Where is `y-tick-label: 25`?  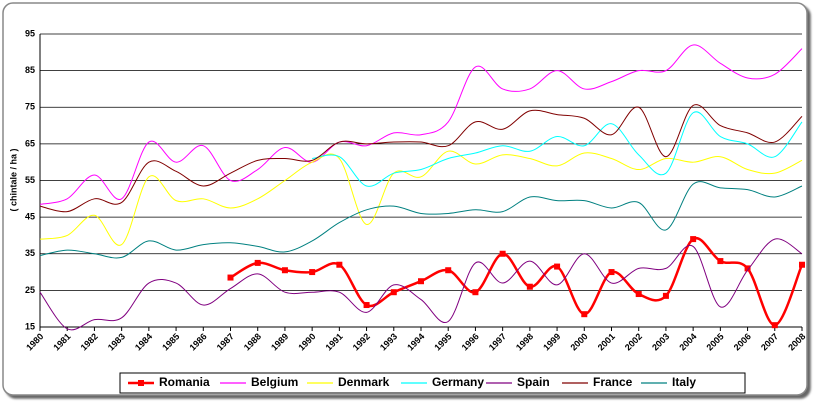 y-tick-label: 25 is located at coordinates (30, 290).